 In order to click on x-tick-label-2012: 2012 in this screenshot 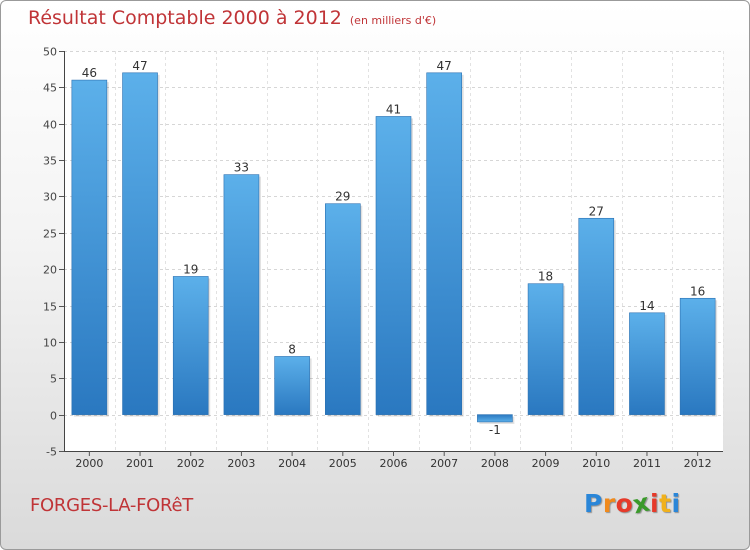, I will do `click(698, 463)`.